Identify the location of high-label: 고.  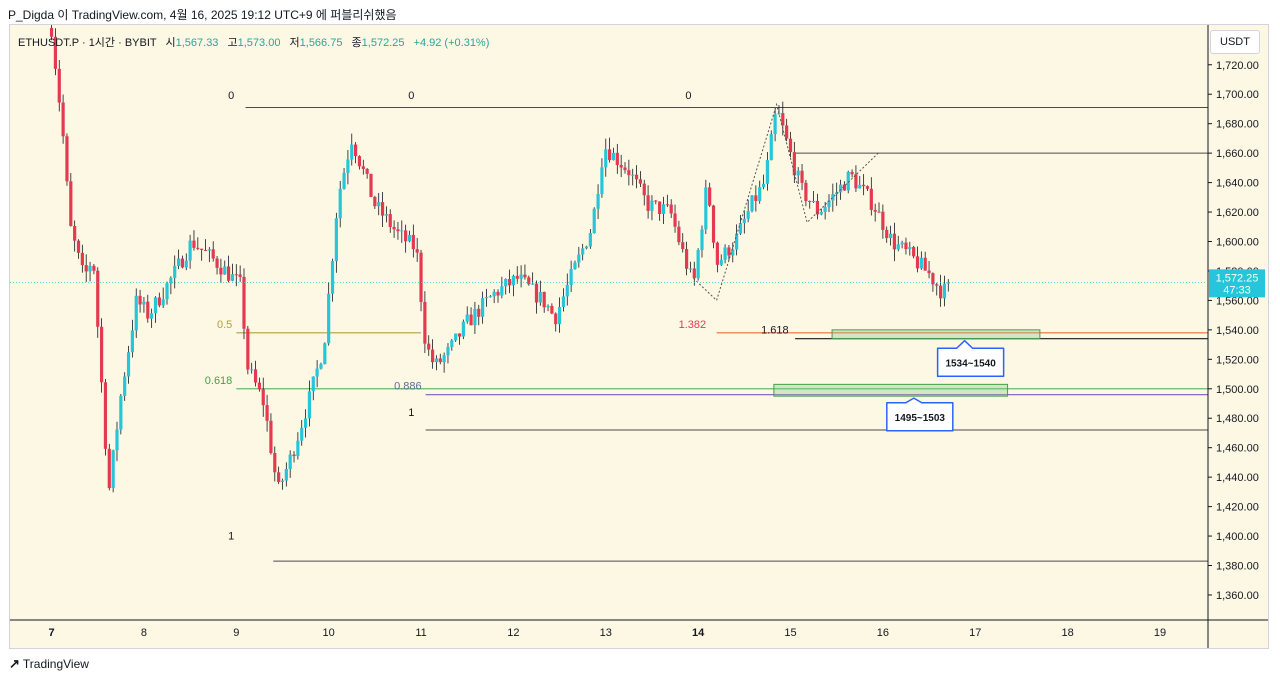
(232, 43).